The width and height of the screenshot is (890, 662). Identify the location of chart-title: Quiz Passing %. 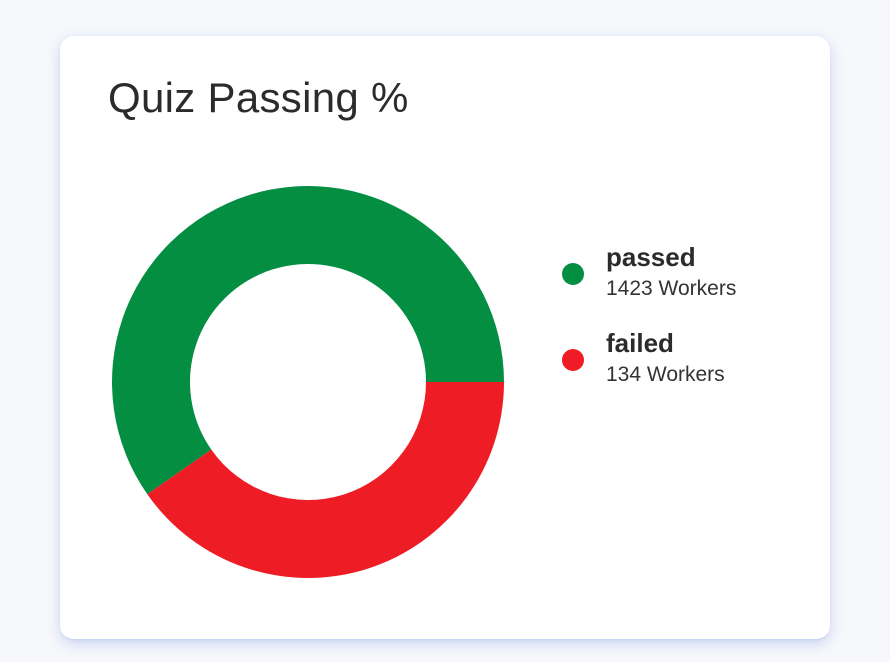
(258, 97).